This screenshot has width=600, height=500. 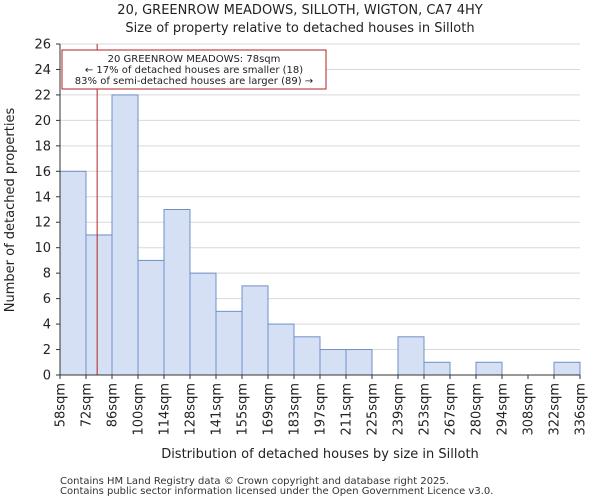 I want to click on bar-169sqm, so click(x=281, y=349).